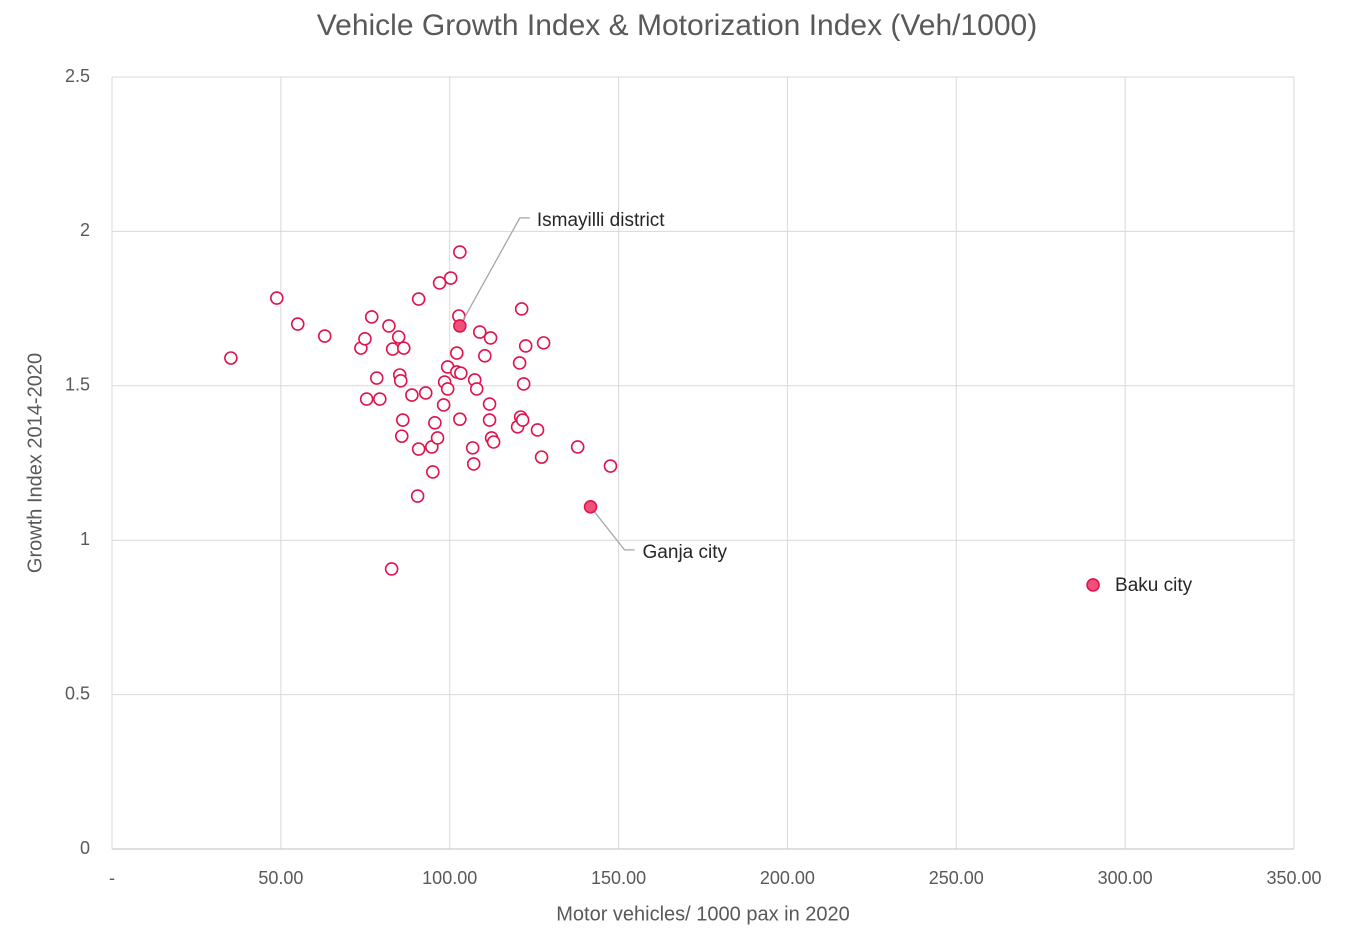 Image resolution: width=1358 pixels, height=932 pixels. I want to click on x-tick-label: 50.00, so click(280, 878).